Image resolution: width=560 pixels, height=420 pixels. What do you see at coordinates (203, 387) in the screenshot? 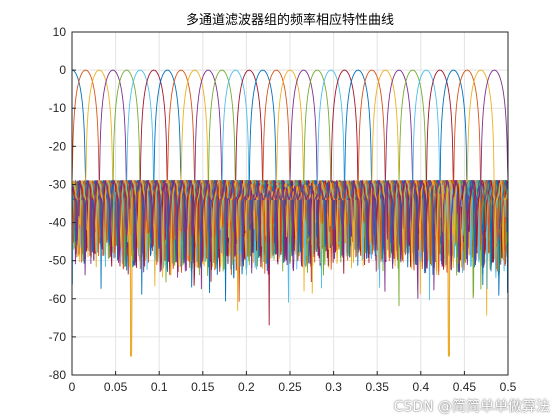
I see `x-tick-label: 0.15` at bounding box center [203, 387].